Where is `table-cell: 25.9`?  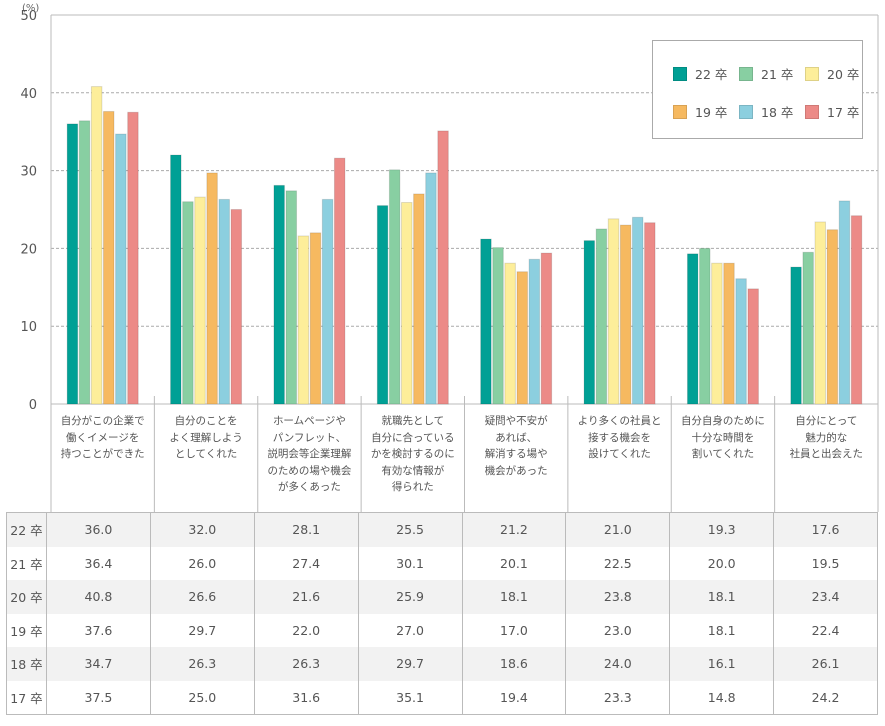 table-cell: 25.9 is located at coordinates (409, 597).